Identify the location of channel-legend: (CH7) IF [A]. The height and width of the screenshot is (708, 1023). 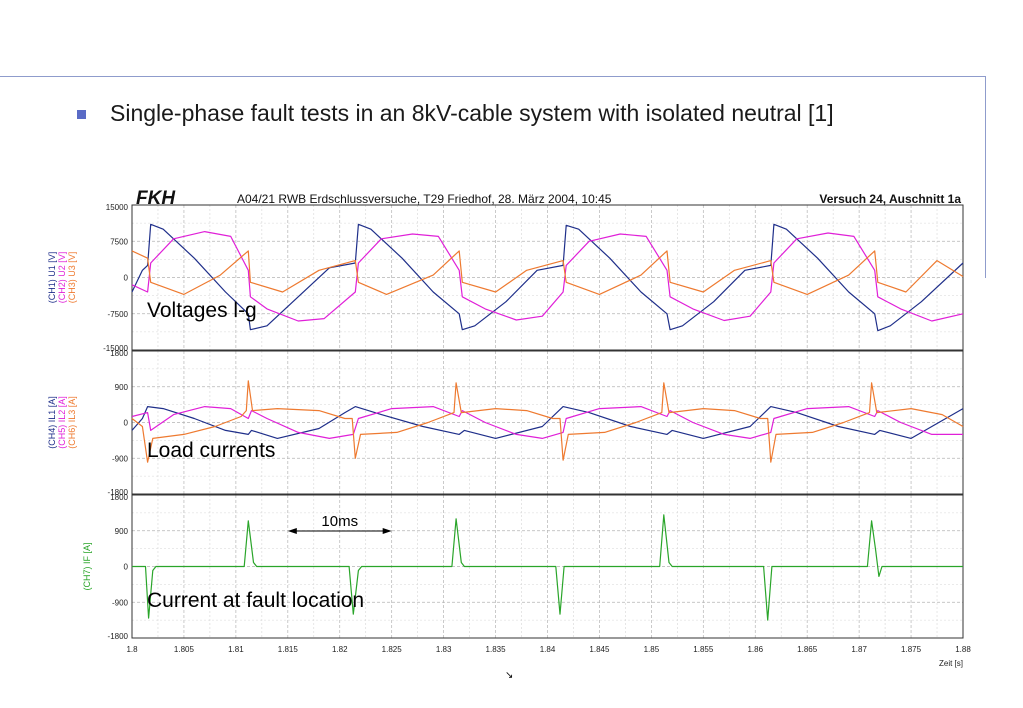
(87, 566).